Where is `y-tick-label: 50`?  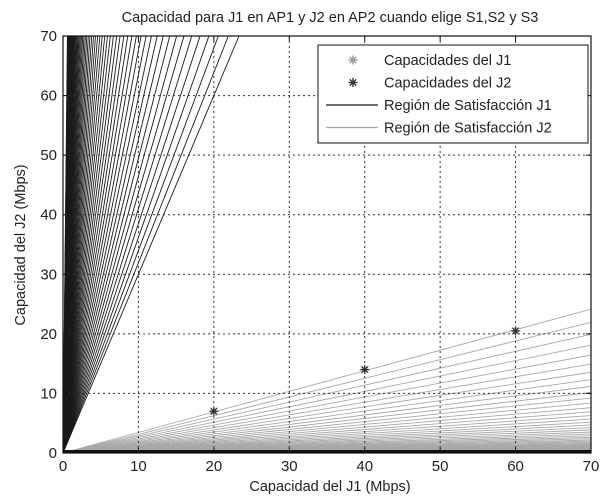 y-tick-label: 50 is located at coordinates (48, 155).